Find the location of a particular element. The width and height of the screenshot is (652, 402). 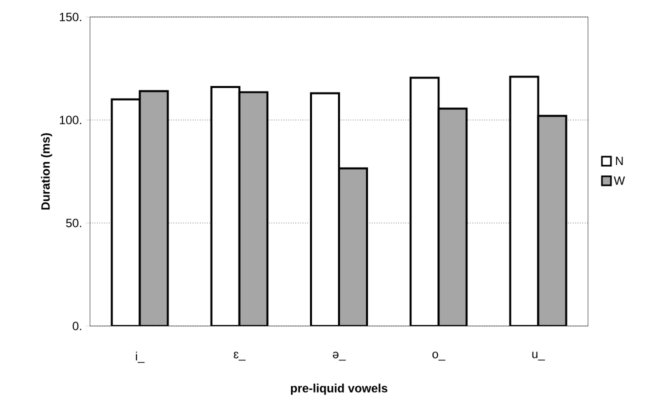

y-axis-title: Duration (ms) is located at coordinates (46, 171).